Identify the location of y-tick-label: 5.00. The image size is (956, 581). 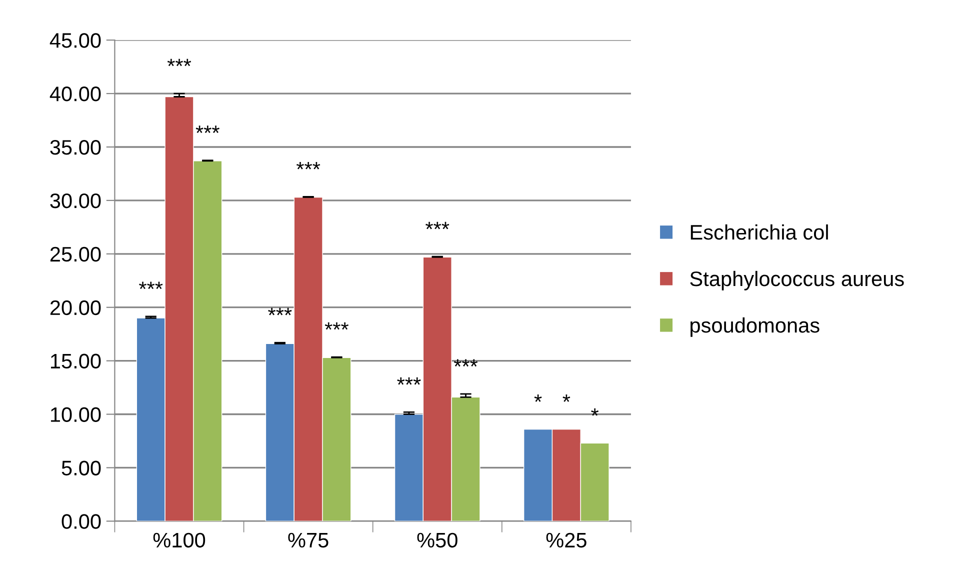
(81, 468).